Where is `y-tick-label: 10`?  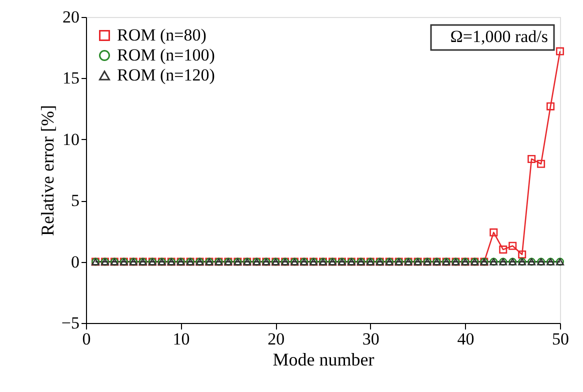
y-tick-label: 10 is located at coordinates (71, 139).